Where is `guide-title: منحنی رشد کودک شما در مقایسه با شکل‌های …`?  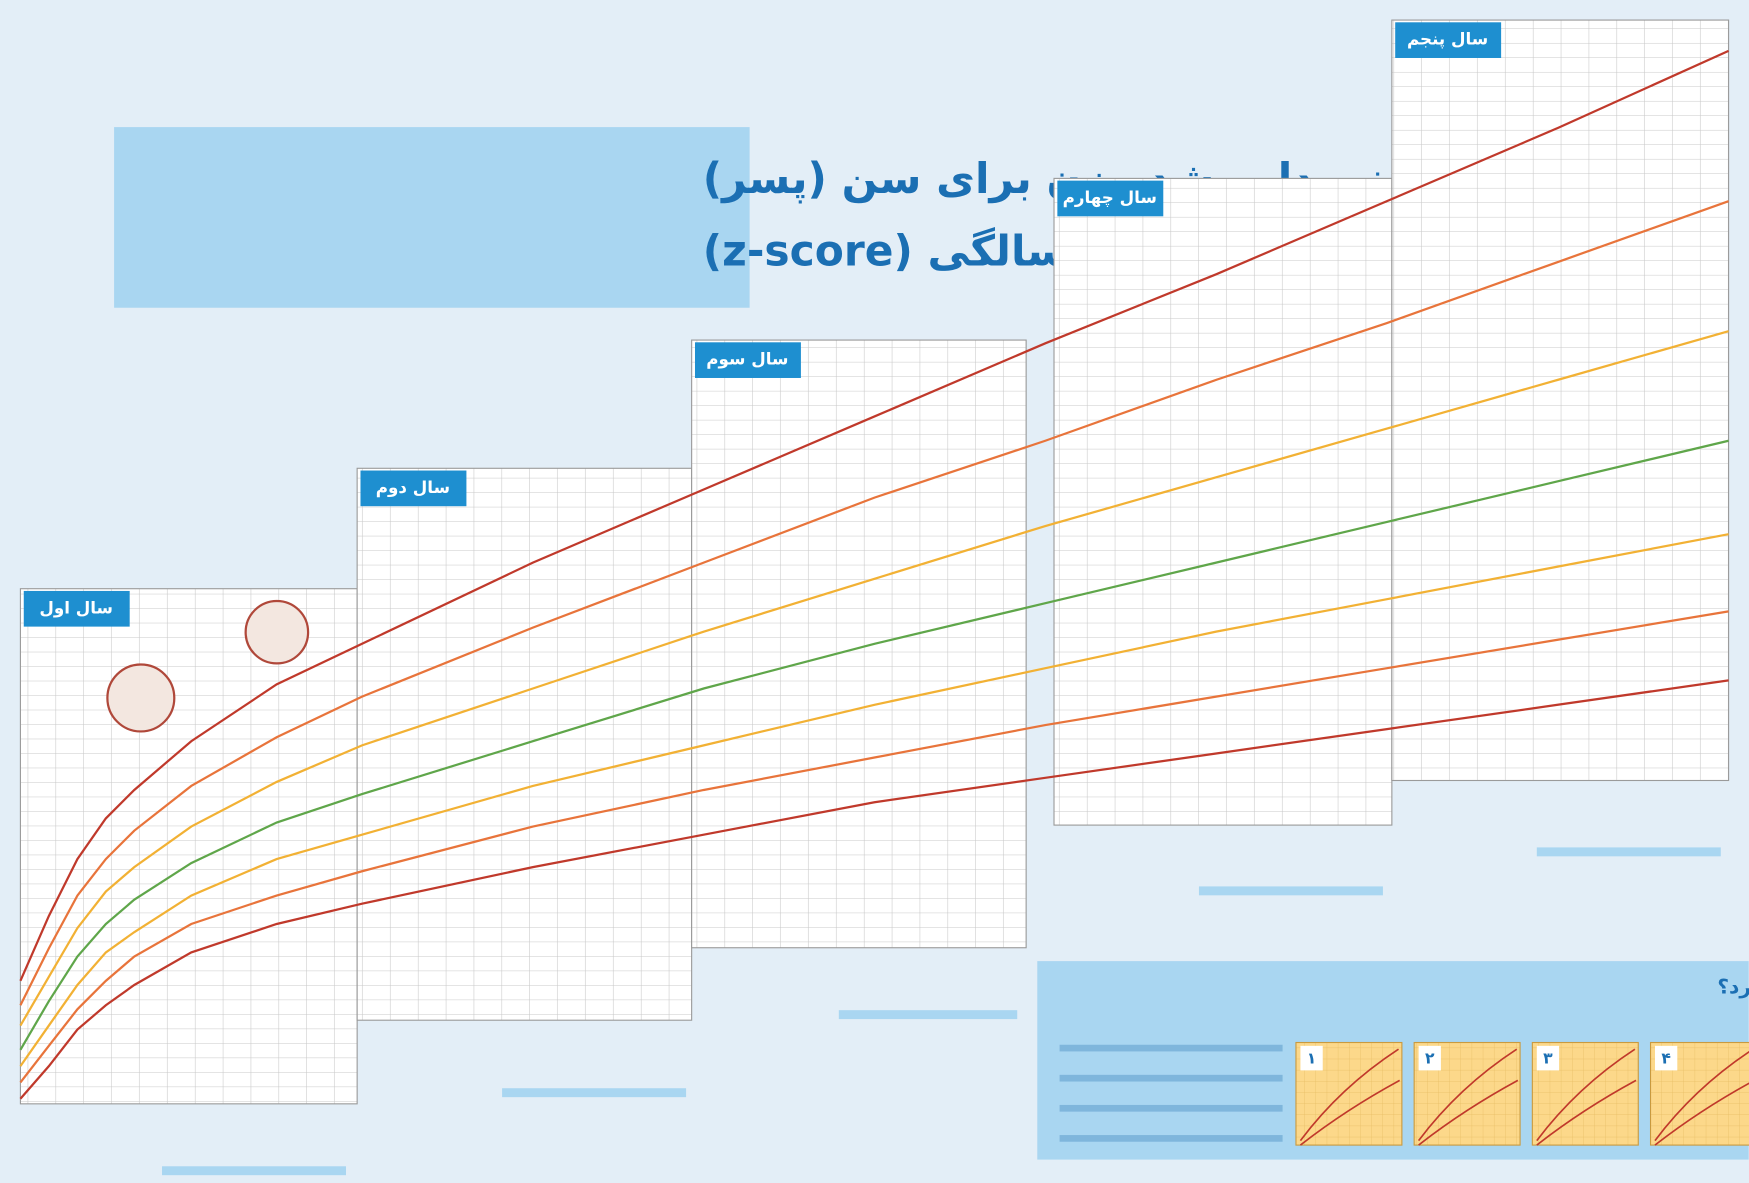
guide-title: منحنی رشد کودک شما در مقایسه با شکل‌های … is located at coordinates (1733, 986).